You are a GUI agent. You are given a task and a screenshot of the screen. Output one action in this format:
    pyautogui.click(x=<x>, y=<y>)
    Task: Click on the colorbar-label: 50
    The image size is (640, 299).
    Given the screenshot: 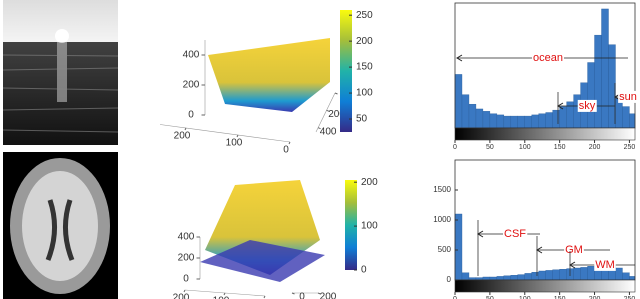 What is the action you would take?
    pyautogui.click(x=362, y=119)
    